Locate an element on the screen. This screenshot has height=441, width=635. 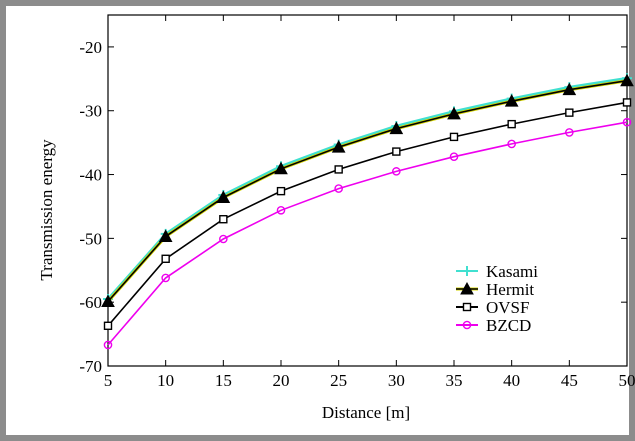
y-tick-label: -50 is located at coordinates (90, 238).